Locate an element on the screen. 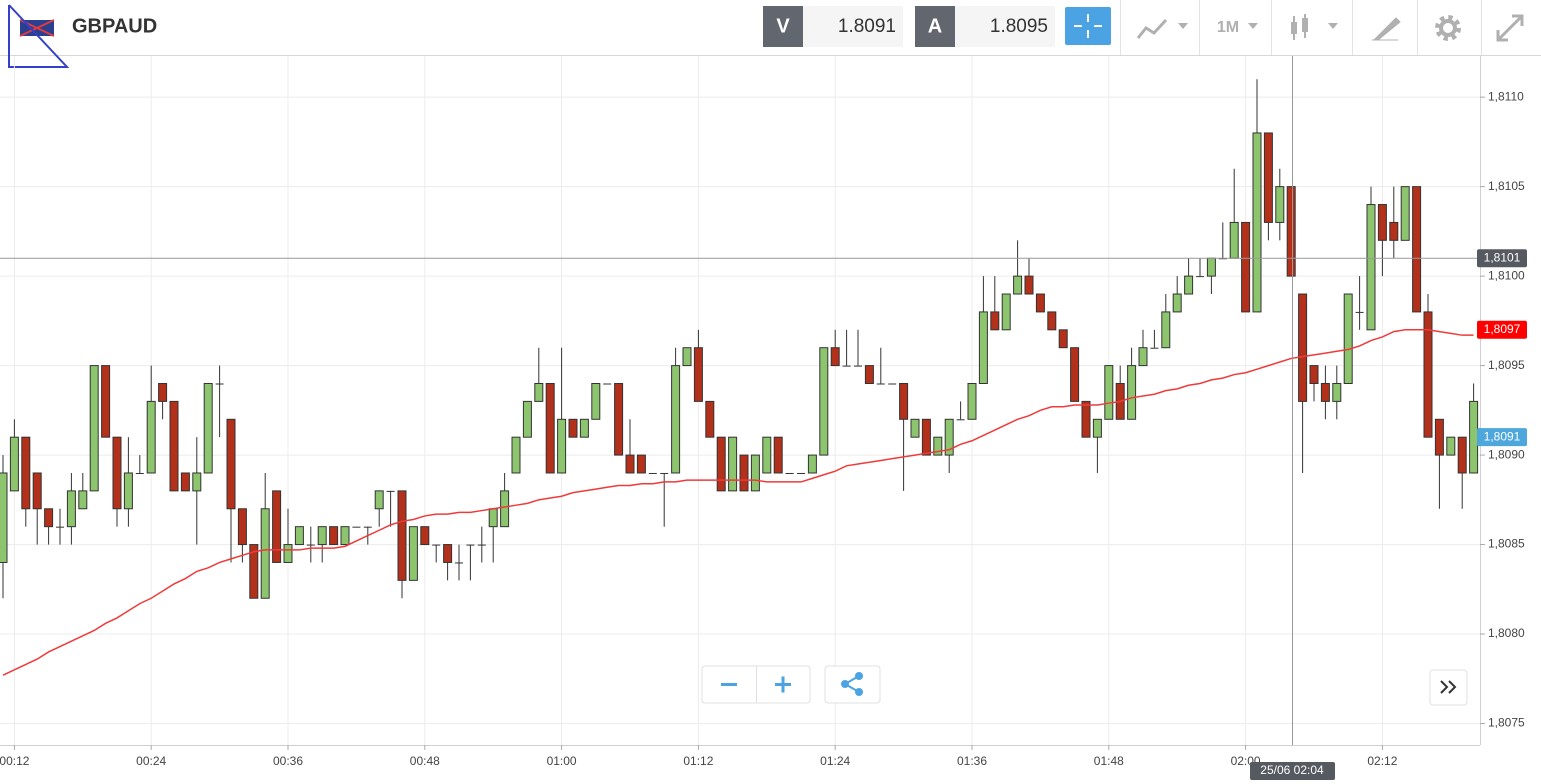 The height and width of the screenshot is (784, 1541). selection-outline is located at coordinates (39, 36).